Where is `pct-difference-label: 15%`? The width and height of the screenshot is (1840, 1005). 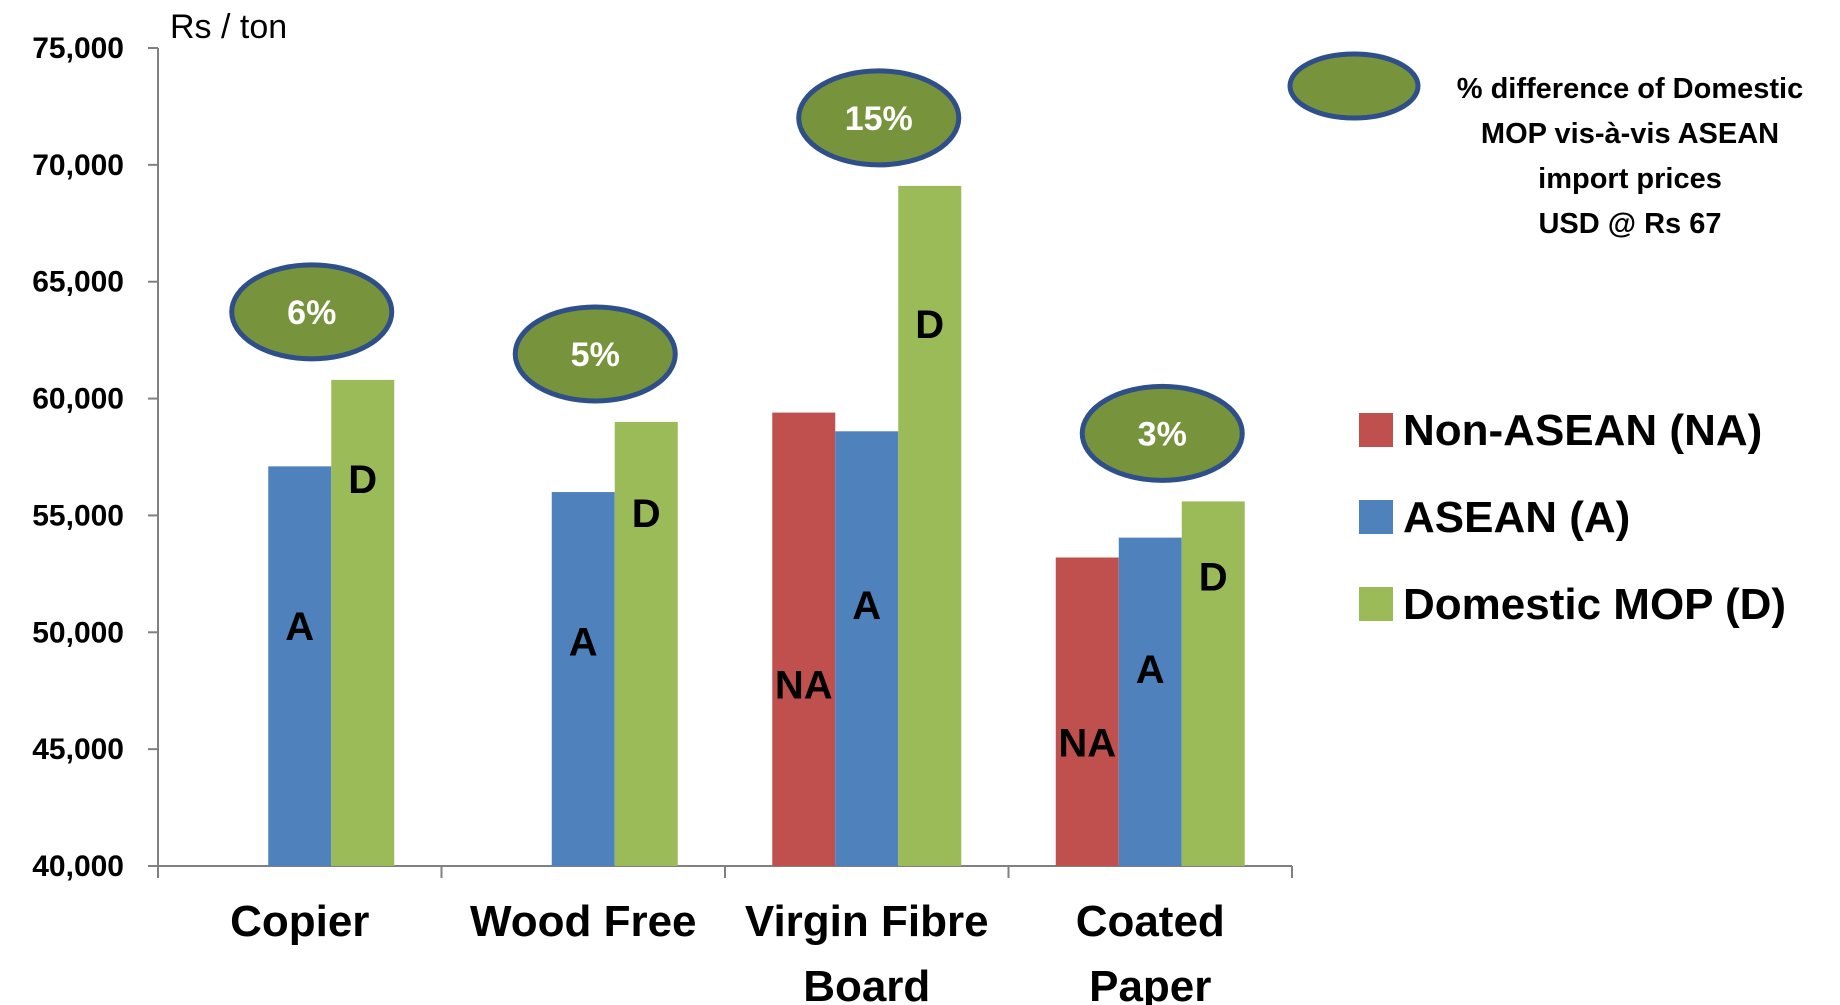 pct-difference-label: 15% is located at coordinates (879, 119).